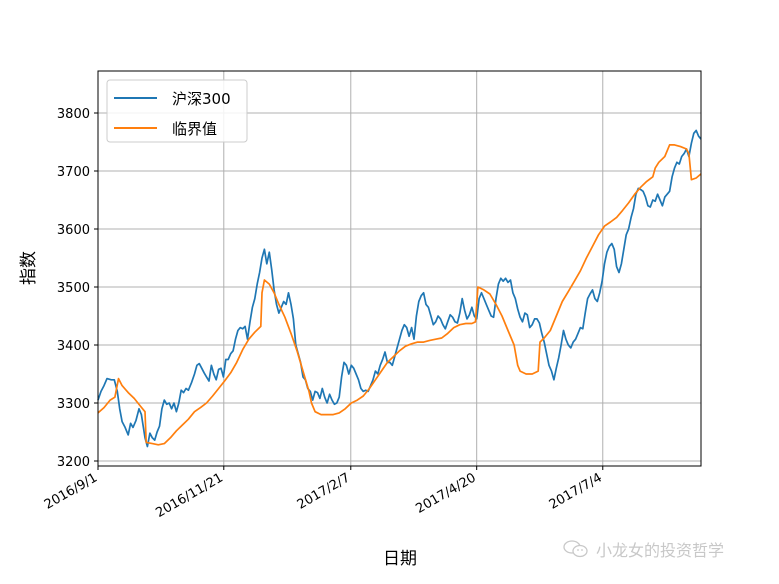 Image resolution: width=779 pixels, height=584 pixels. What do you see at coordinates (400, 559) in the screenshot?
I see `x-axis-label: 日期` at bounding box center [400, 559].